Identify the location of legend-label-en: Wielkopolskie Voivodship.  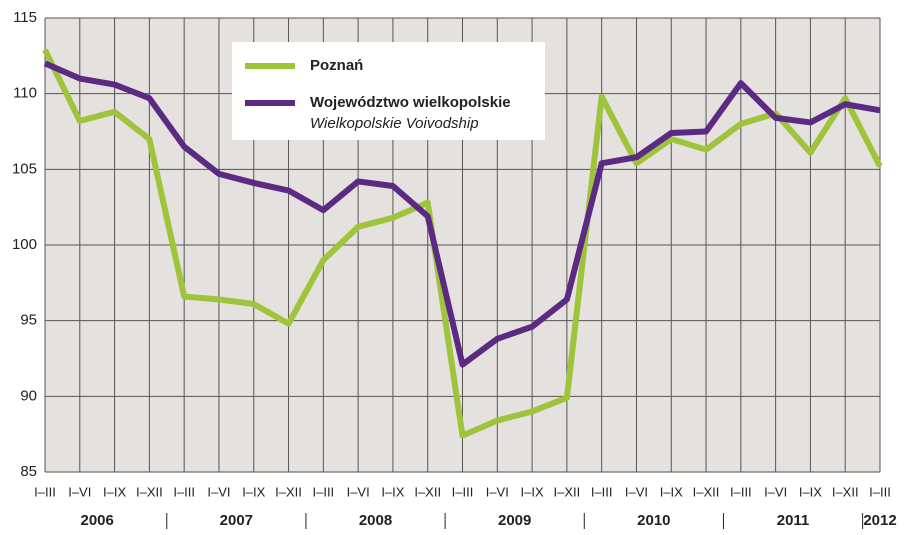
(394, 123).